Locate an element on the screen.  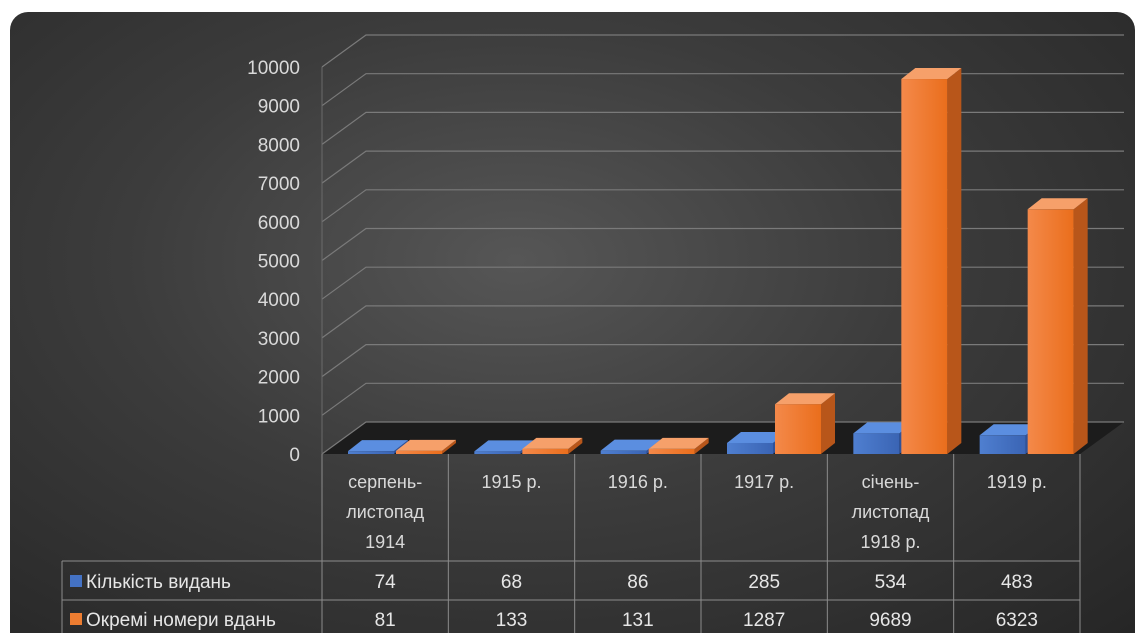
data-label: 81 is located at coordinates (385, 620).